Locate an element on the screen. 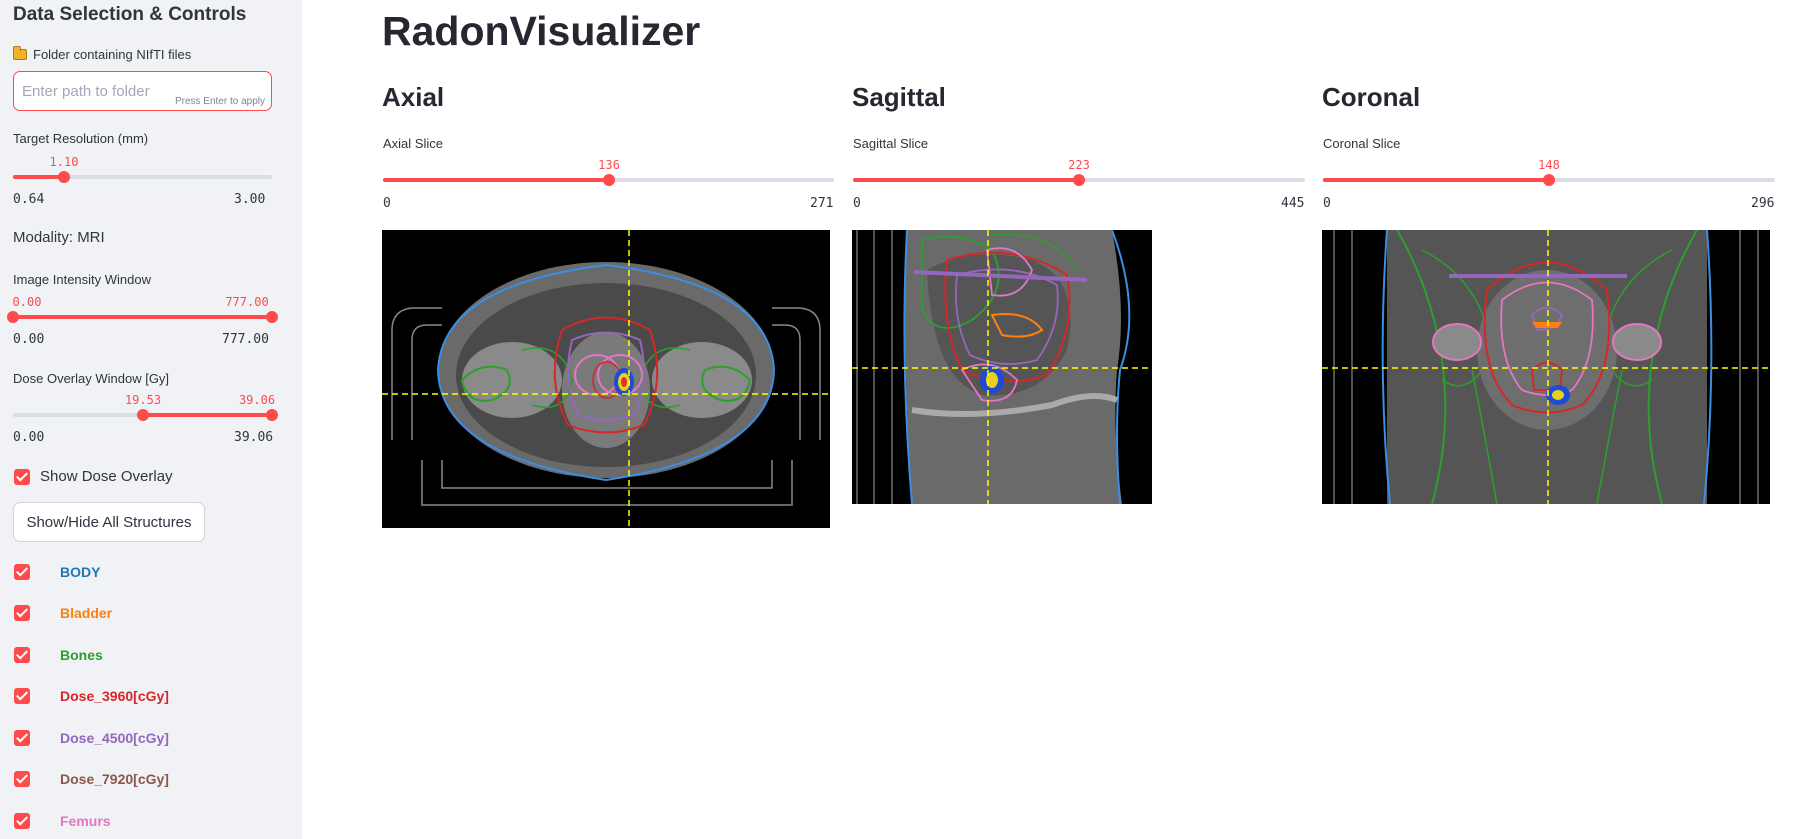 Image resolution: width=1801 pixels, height=839 pixels. axial-max: 271 is located at coordinates (822, 203).